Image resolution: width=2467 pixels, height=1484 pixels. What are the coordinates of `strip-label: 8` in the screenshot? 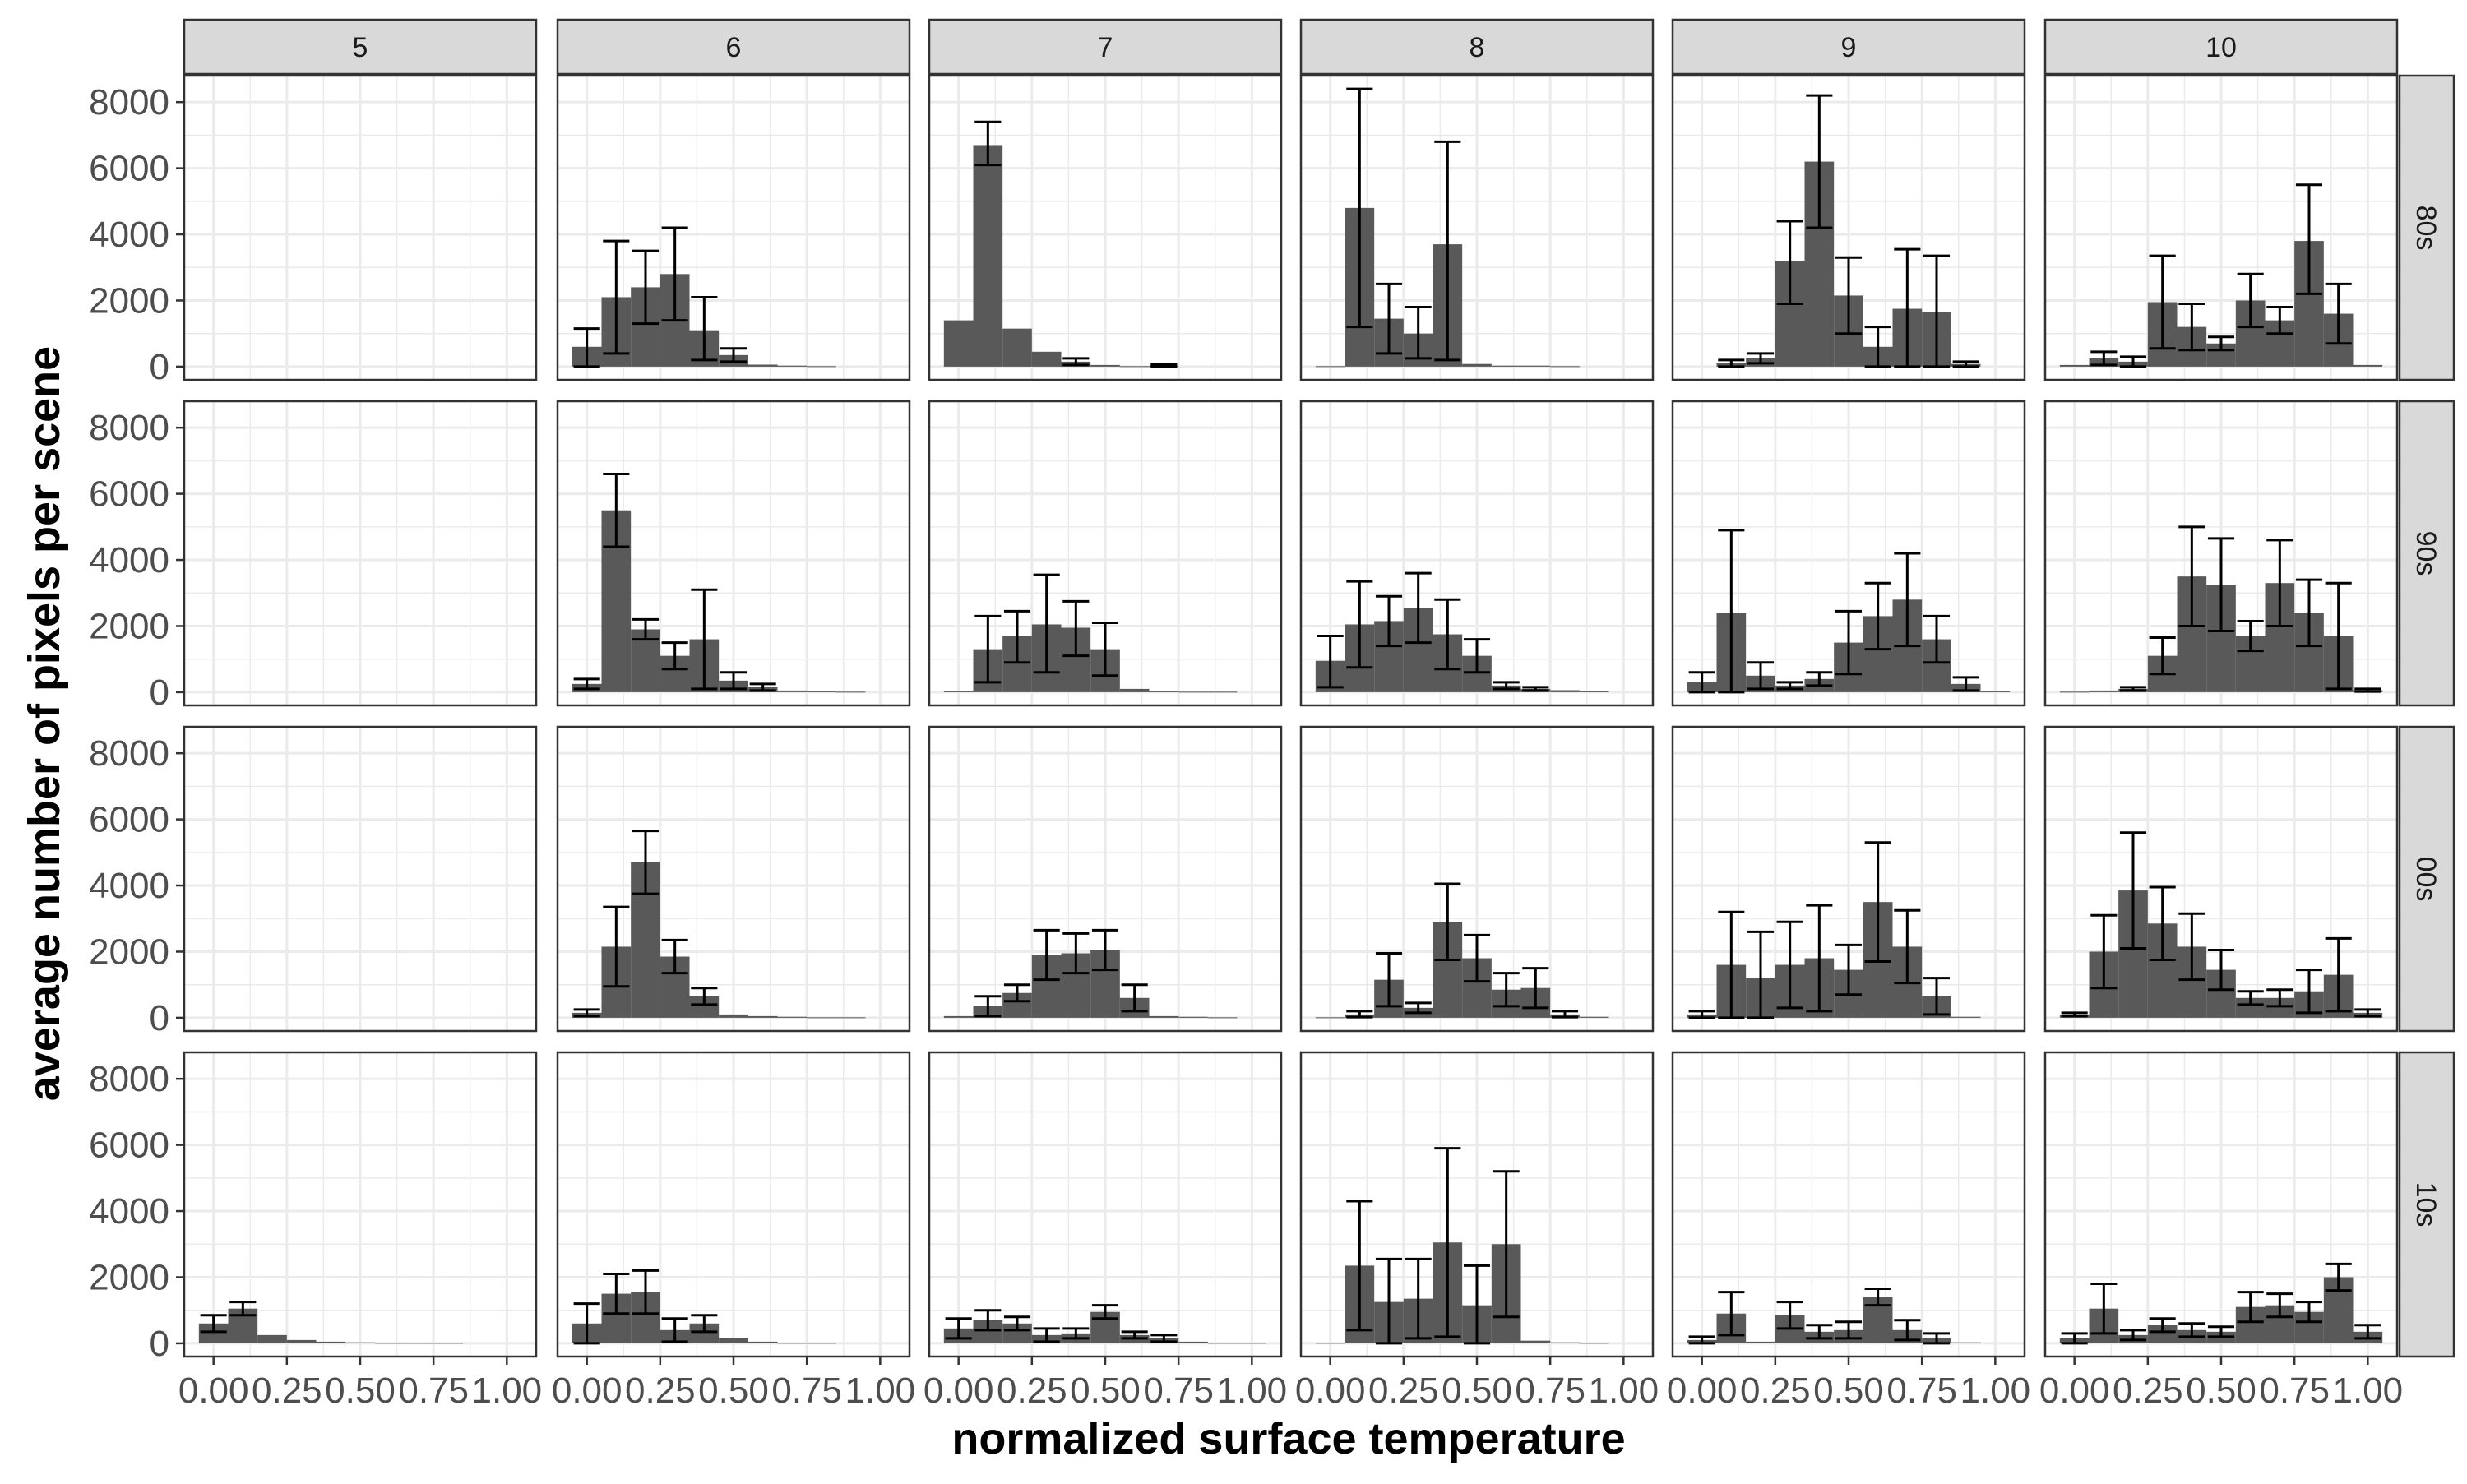 It's located at (1478, 48).